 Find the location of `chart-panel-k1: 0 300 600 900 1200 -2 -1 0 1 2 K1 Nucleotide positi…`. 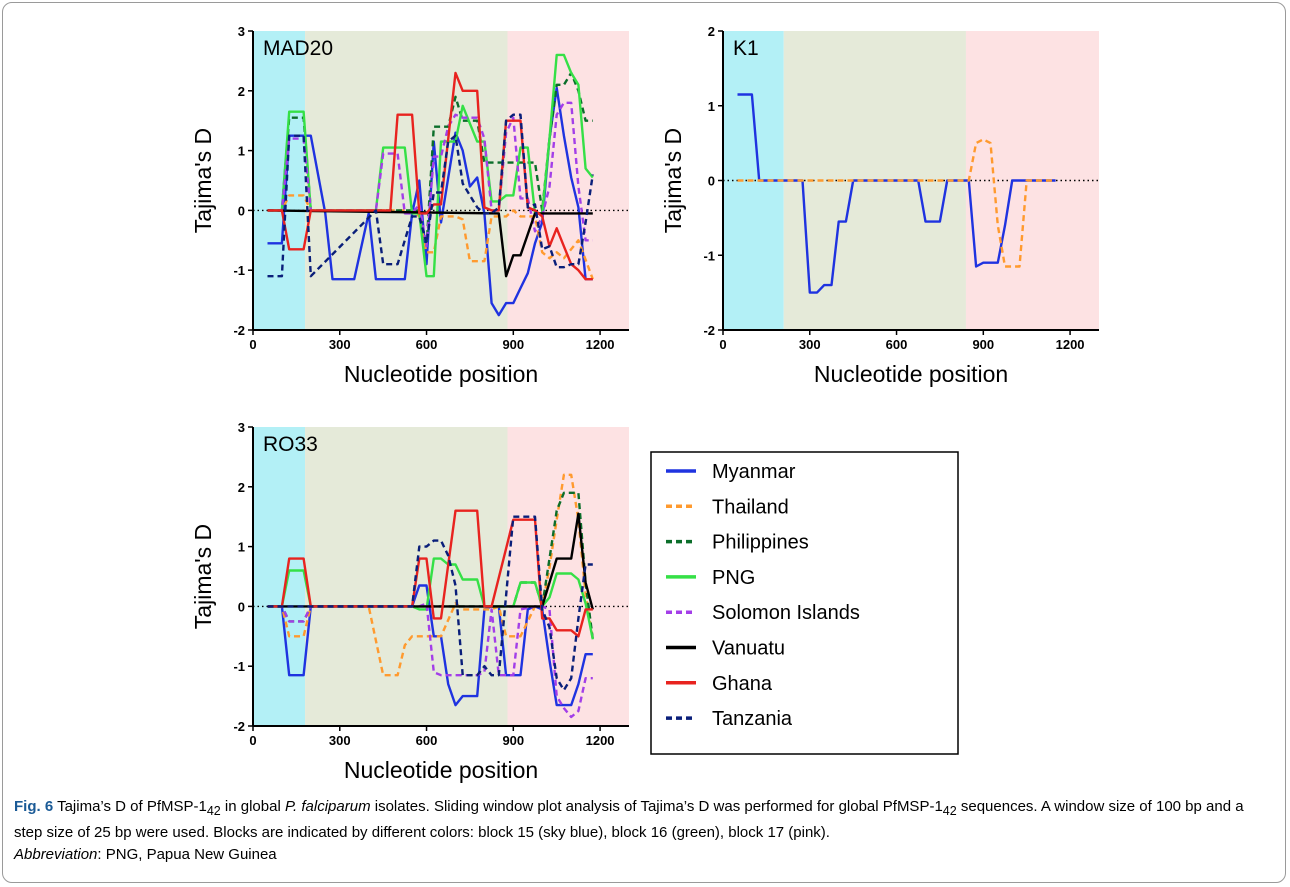

chart-panel-k1: 0 300 600 900 1200 -2 -1 0 1 2 K1 Nucleotide positi… is located at coordinates (879, 205).